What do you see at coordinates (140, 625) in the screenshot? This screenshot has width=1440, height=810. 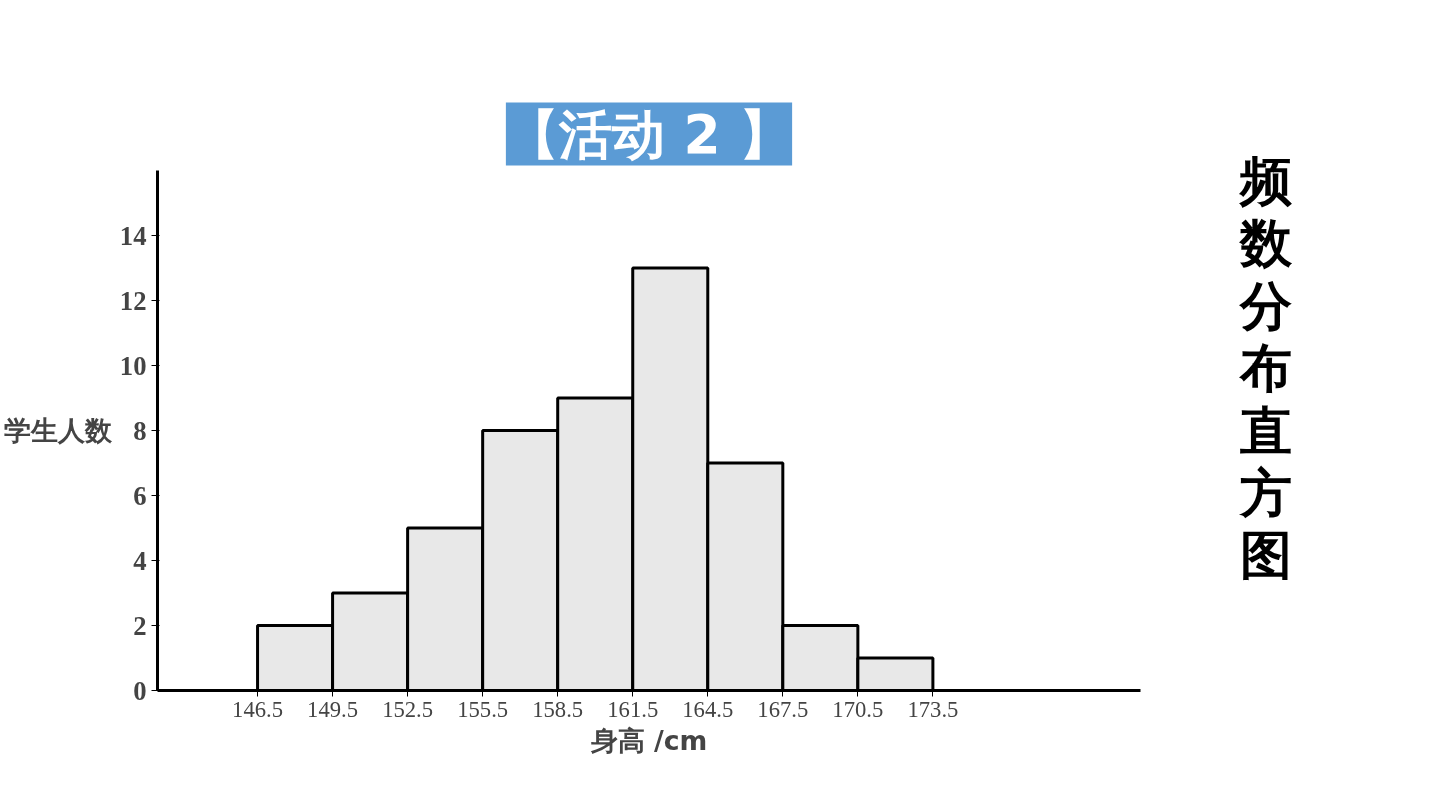 I see `y-tick-label: 2` at bounding box center [140, 625].